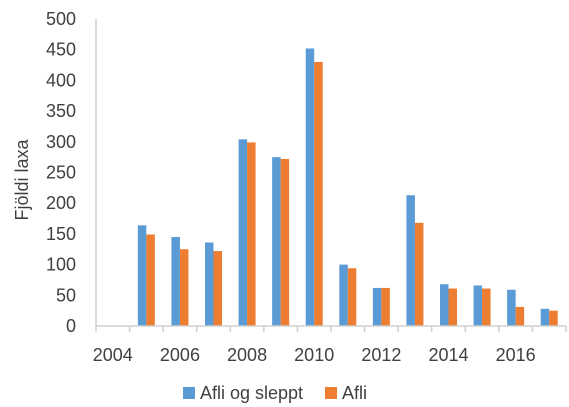 This screenshot has height=407, width=569. Describe the element at coordinates (209, 284) in the screenshot. I see `bar-afli-og-sleppt-2007` at that location.